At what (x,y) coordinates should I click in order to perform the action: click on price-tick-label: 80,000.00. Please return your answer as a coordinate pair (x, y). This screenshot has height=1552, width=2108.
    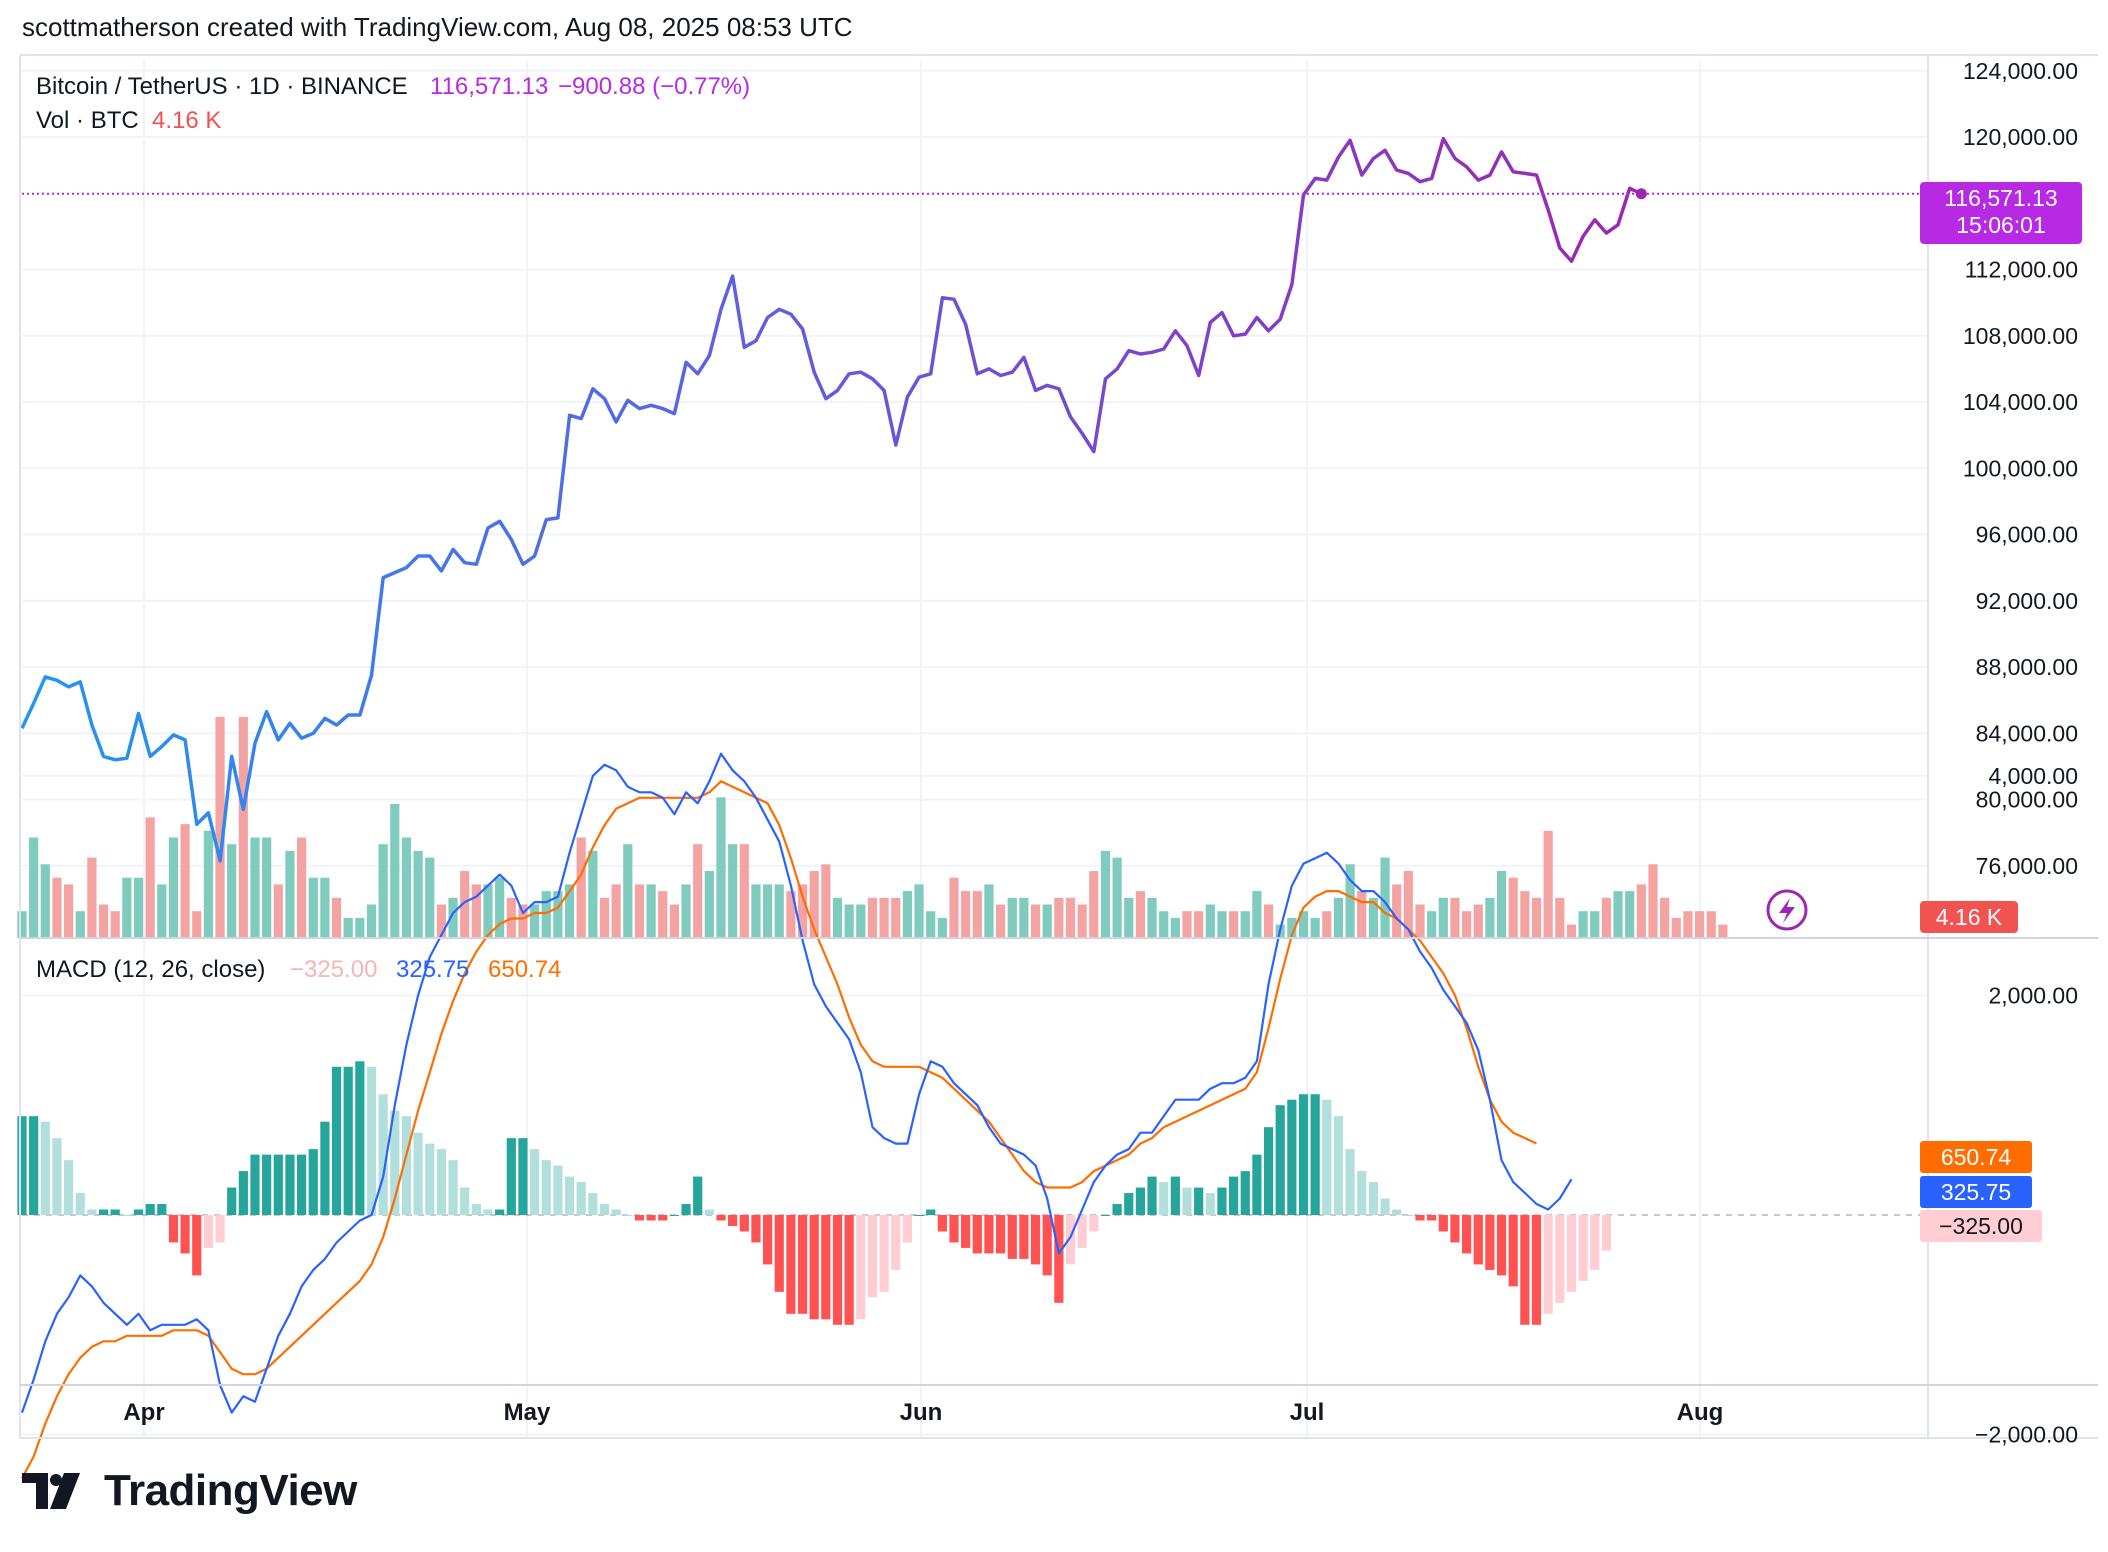
    Looking at the image, I should click on (2027, 800).